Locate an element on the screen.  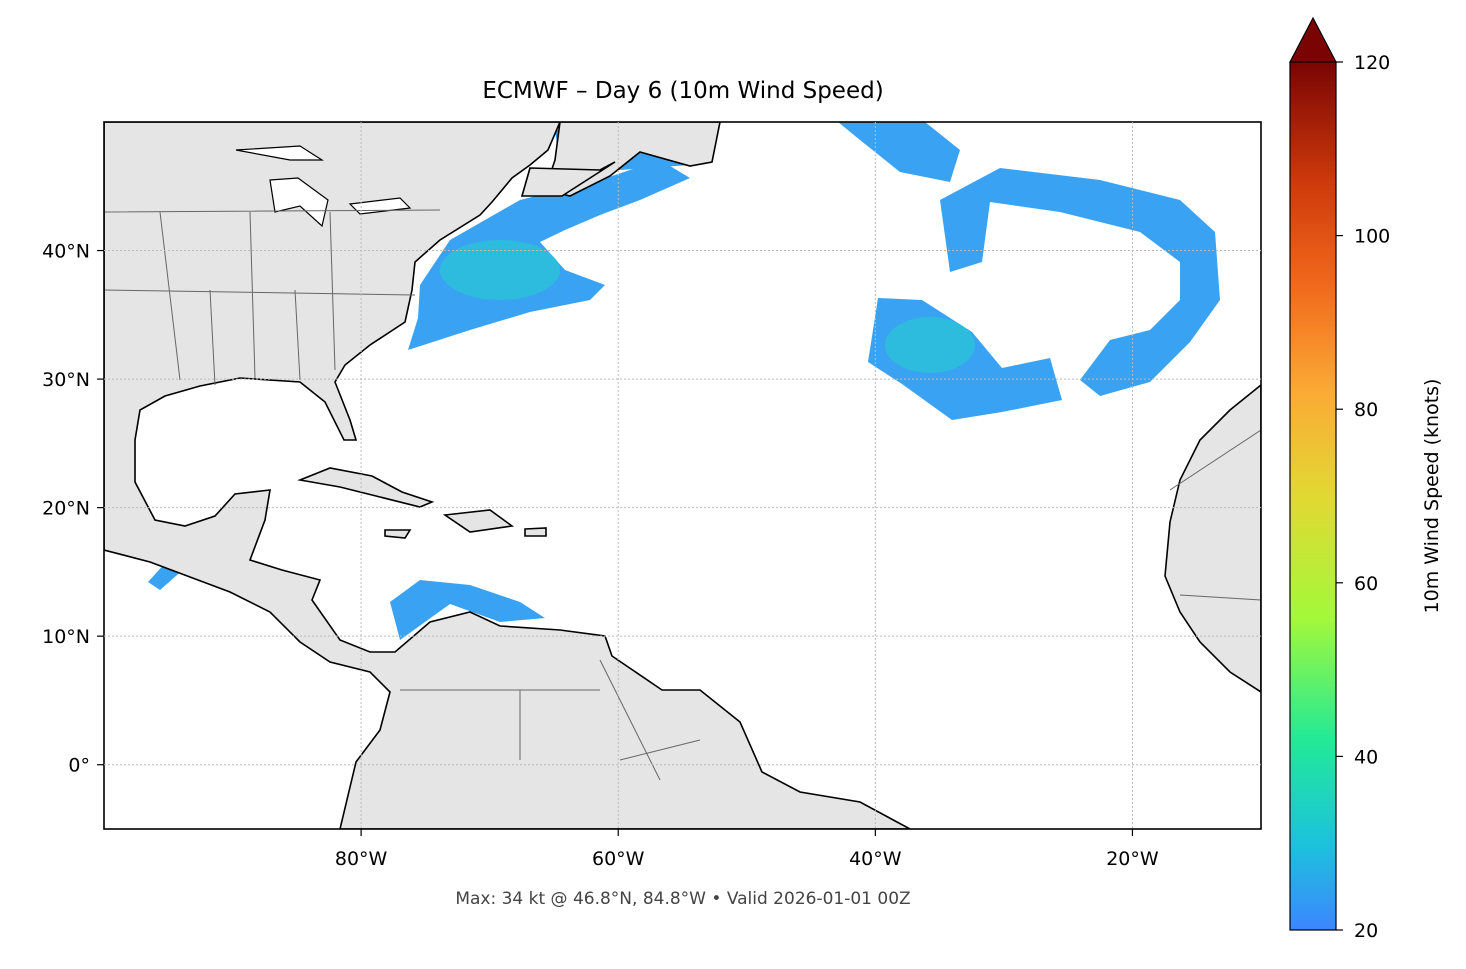
colorbar-tick-label: 80 is located at coordinates (1366, 410).